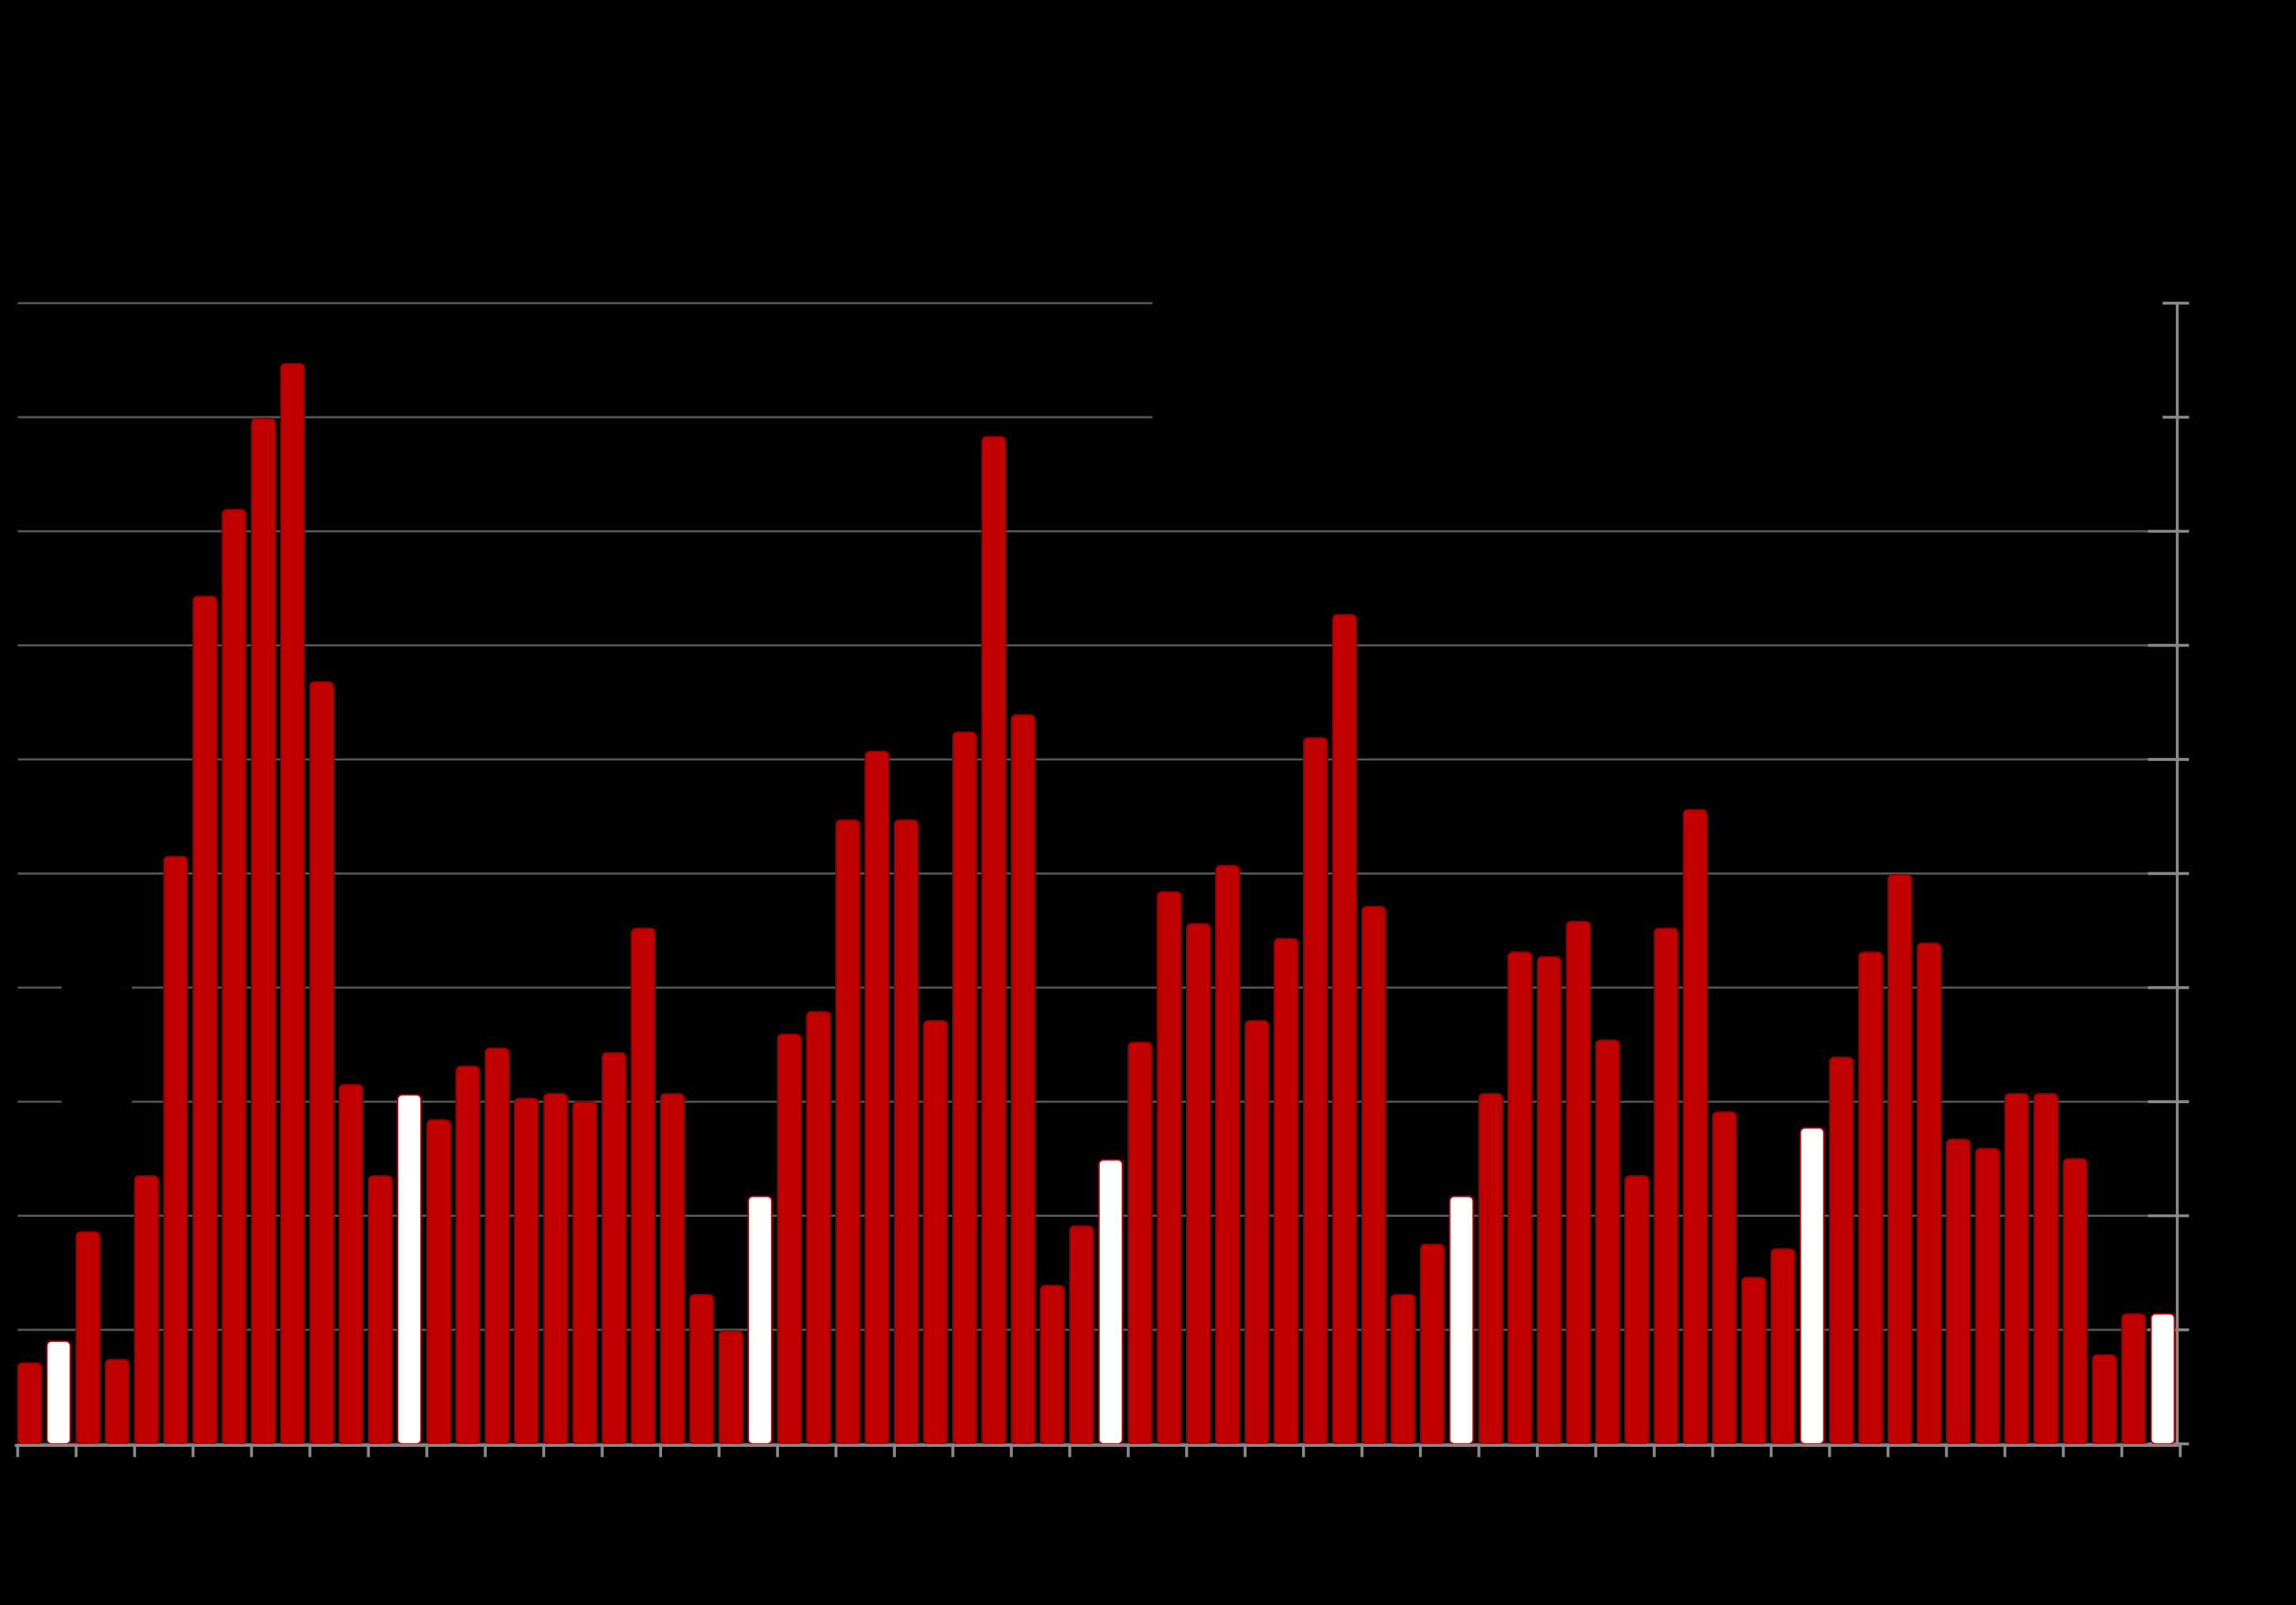 This screenshot has height=1605, width=2296. I want to click on y-tick-label: 0, so click(2205, 1443).